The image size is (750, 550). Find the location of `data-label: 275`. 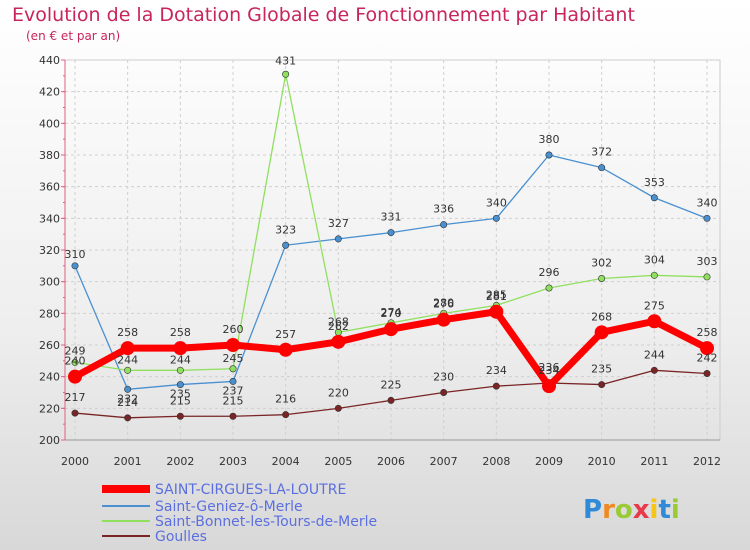

data-label: 275 is located at coordinates (654, 305).